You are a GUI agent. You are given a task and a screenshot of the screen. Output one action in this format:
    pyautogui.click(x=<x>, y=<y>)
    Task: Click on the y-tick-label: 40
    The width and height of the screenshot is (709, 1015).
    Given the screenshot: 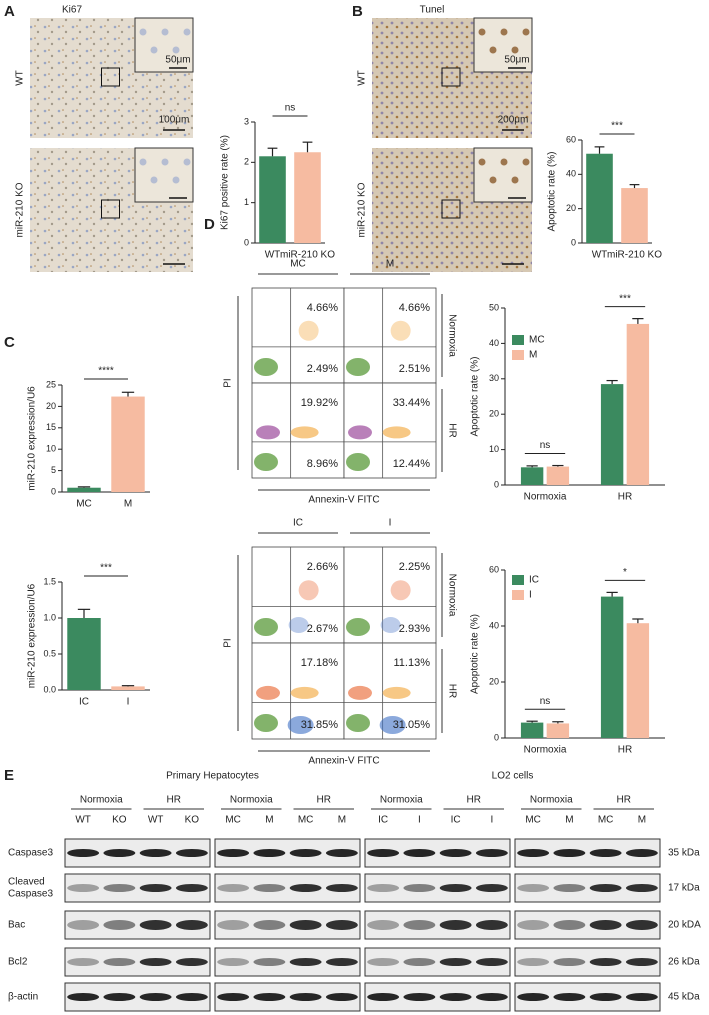 What is the action you would take?
    pyautogui.click(x=494, y=625)
    